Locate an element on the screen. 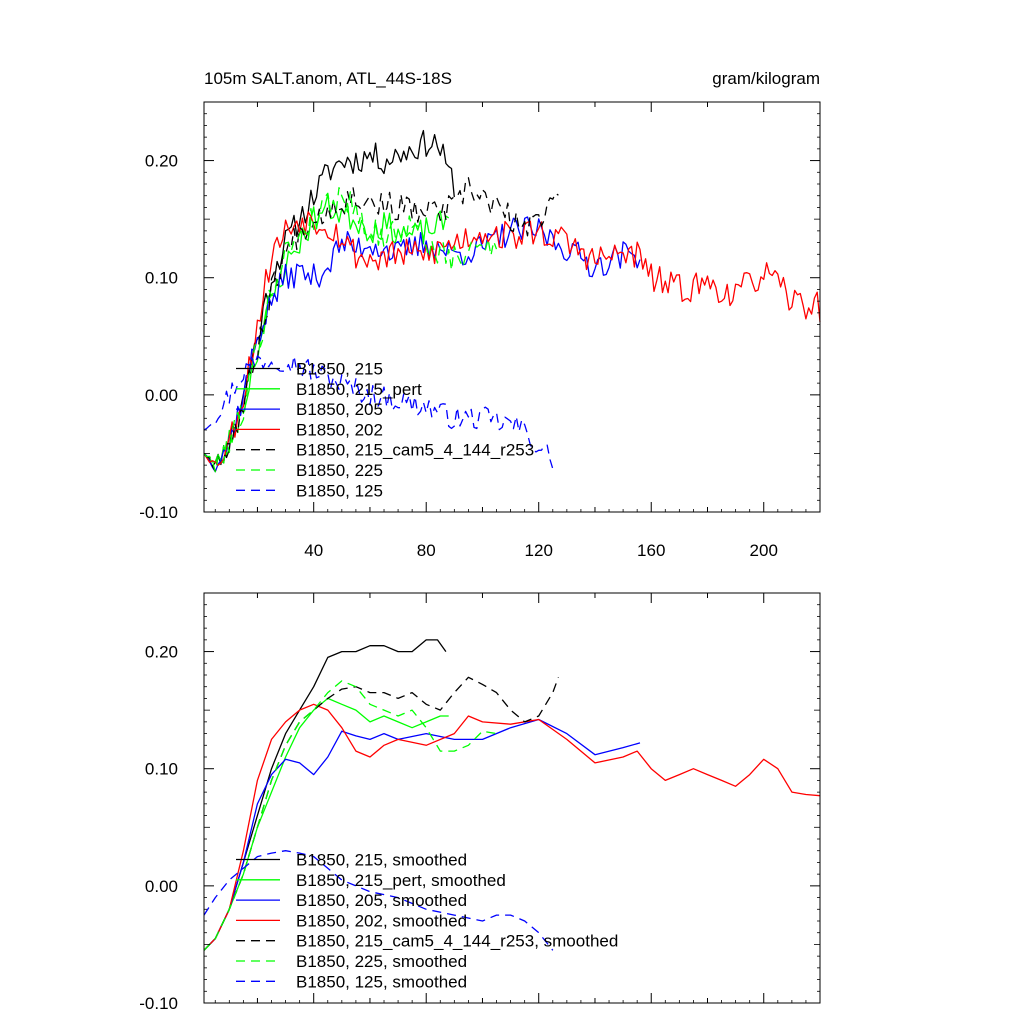 This screenshot has width=1024, height=1024. x-tick-label: 200 is located at coordinates (764, 550).